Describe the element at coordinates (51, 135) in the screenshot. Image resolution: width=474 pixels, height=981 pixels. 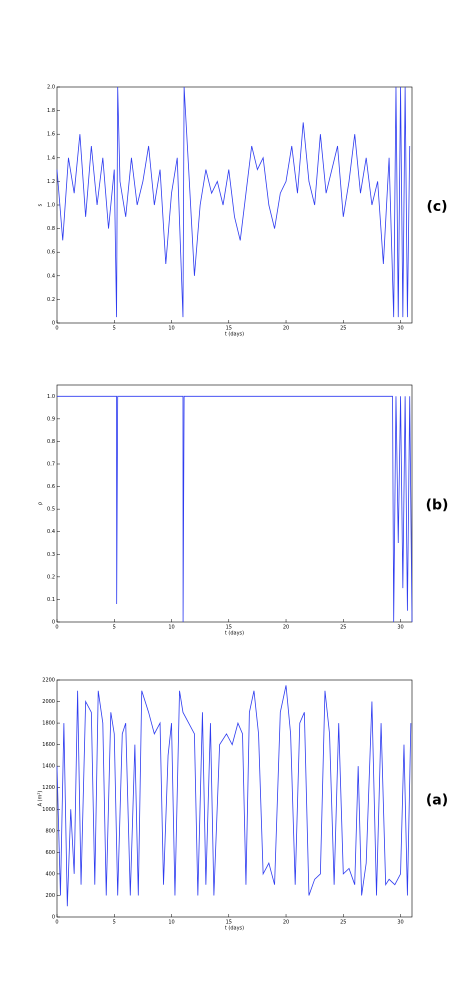
I see `y-tick-label: 1.6` at that location.